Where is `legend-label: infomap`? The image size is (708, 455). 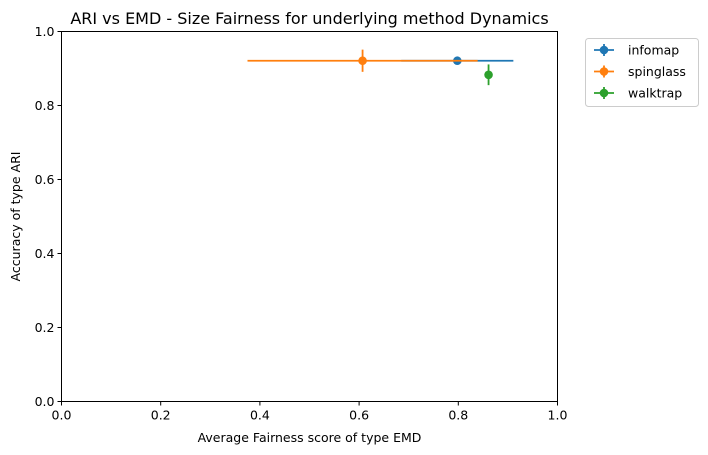
legend-label: infomap is located at coordinates (653, 50).